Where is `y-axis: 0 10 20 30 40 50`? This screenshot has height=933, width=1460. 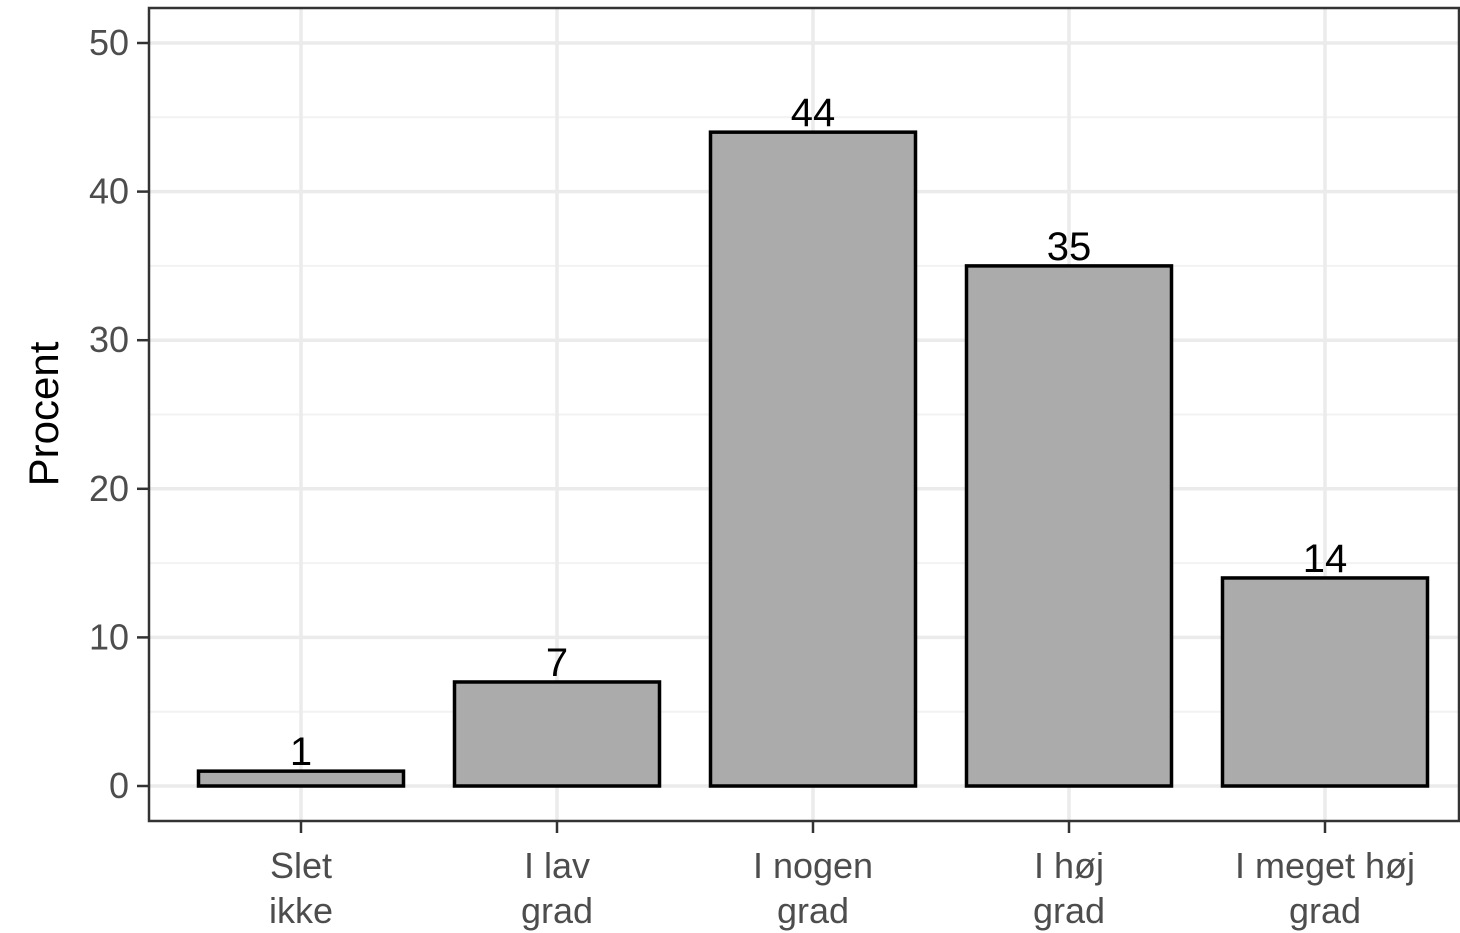
y-axis: 0 10 20 30 40 50 is located at coordinates (119, 414).